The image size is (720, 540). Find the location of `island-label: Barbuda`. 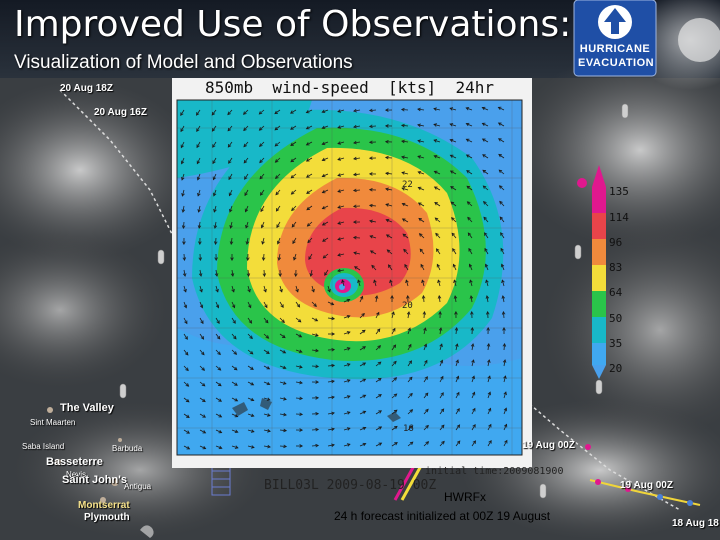

island-label: Barbuda is located at coordinates (127, 448).